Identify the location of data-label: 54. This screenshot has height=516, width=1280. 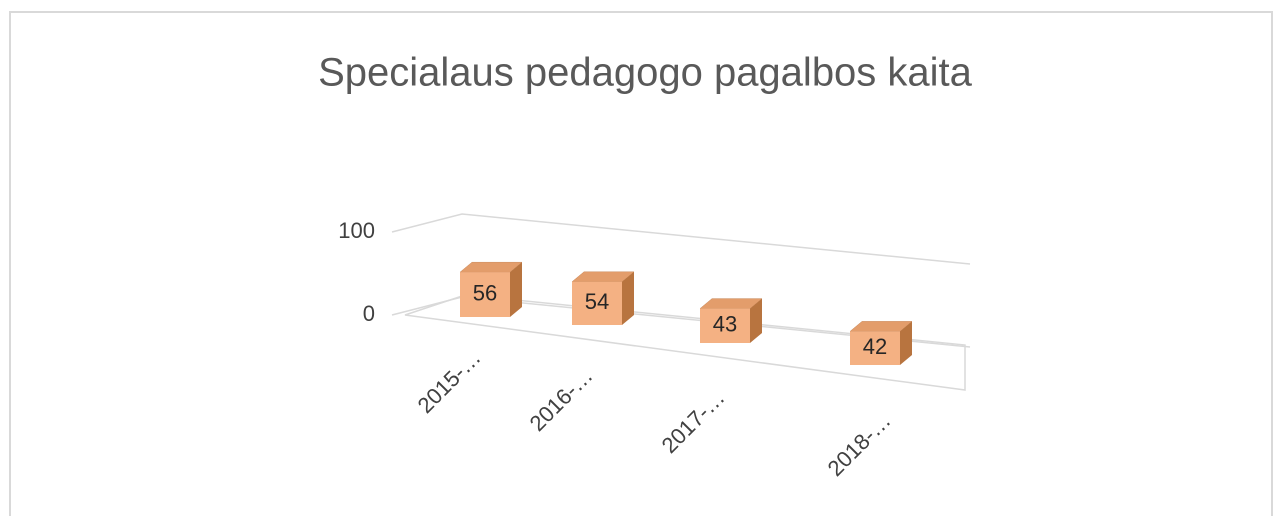
(597, 301).